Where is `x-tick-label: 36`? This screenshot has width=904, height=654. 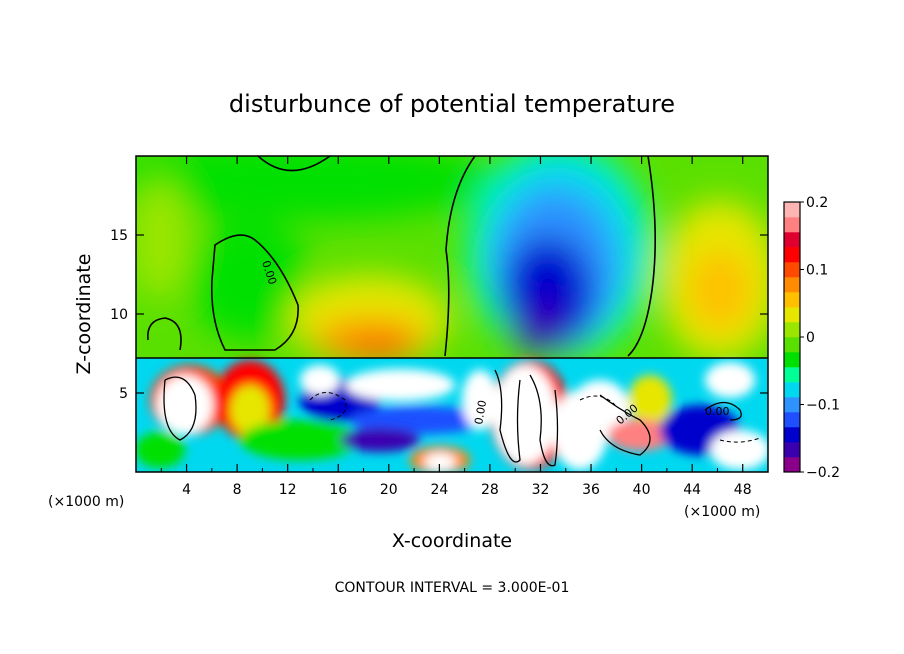
x-tick-label: 36 is located at coordinates (591, 490).